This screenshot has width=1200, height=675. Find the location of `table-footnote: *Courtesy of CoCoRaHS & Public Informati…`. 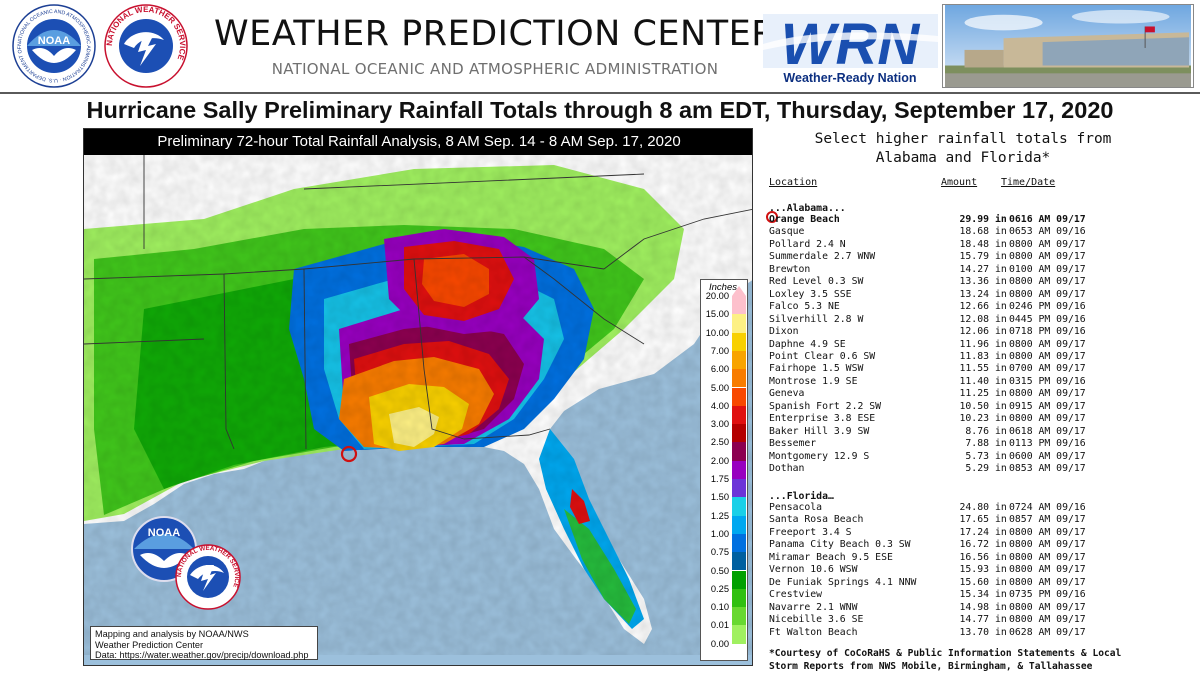

table-footnote: *Courtesy of CoCoRaHS & Public Informati… is located at coordinates (979, 660).